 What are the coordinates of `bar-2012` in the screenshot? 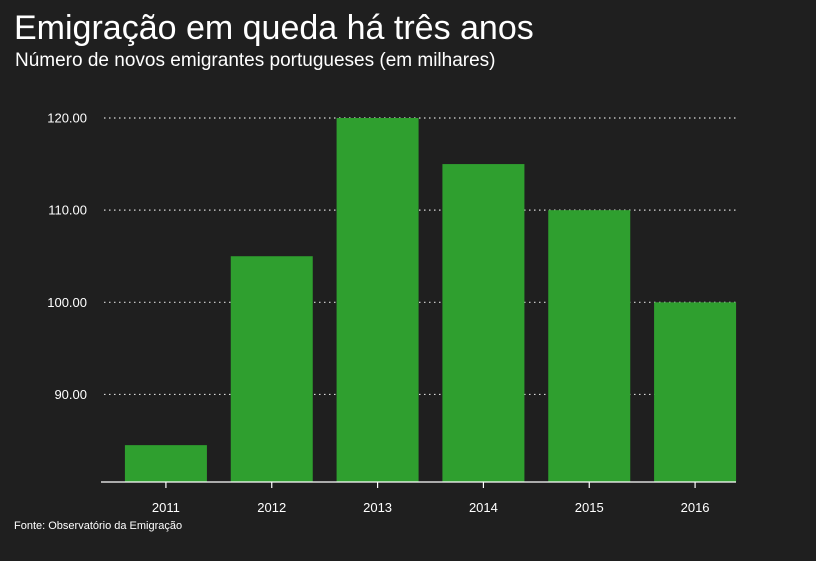 It's located at (271, 369).